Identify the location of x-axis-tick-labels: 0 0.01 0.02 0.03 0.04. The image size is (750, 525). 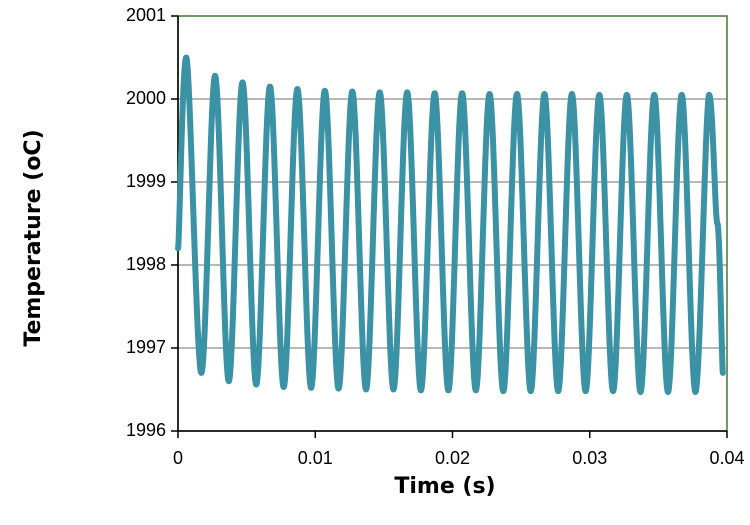
(459, 458).